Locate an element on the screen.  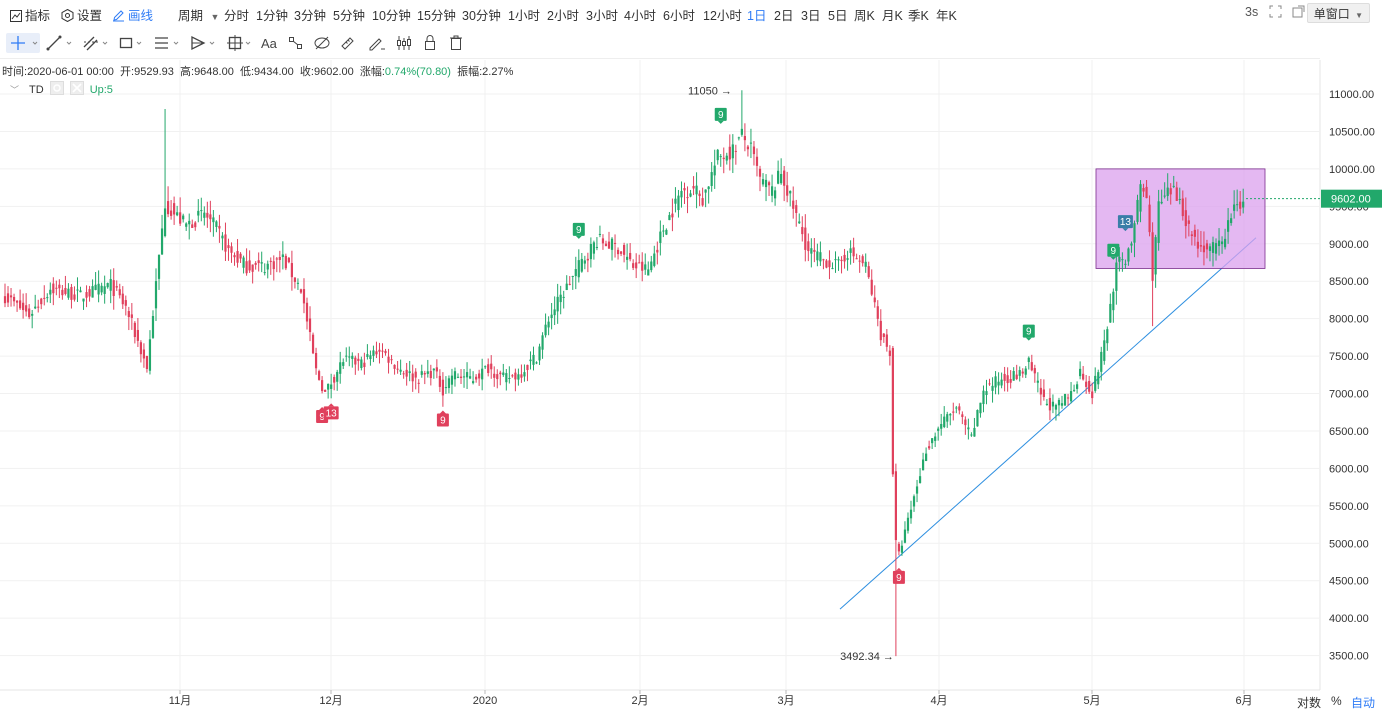
percent-scale-toggle: % is located at coordinates (1336, 701).